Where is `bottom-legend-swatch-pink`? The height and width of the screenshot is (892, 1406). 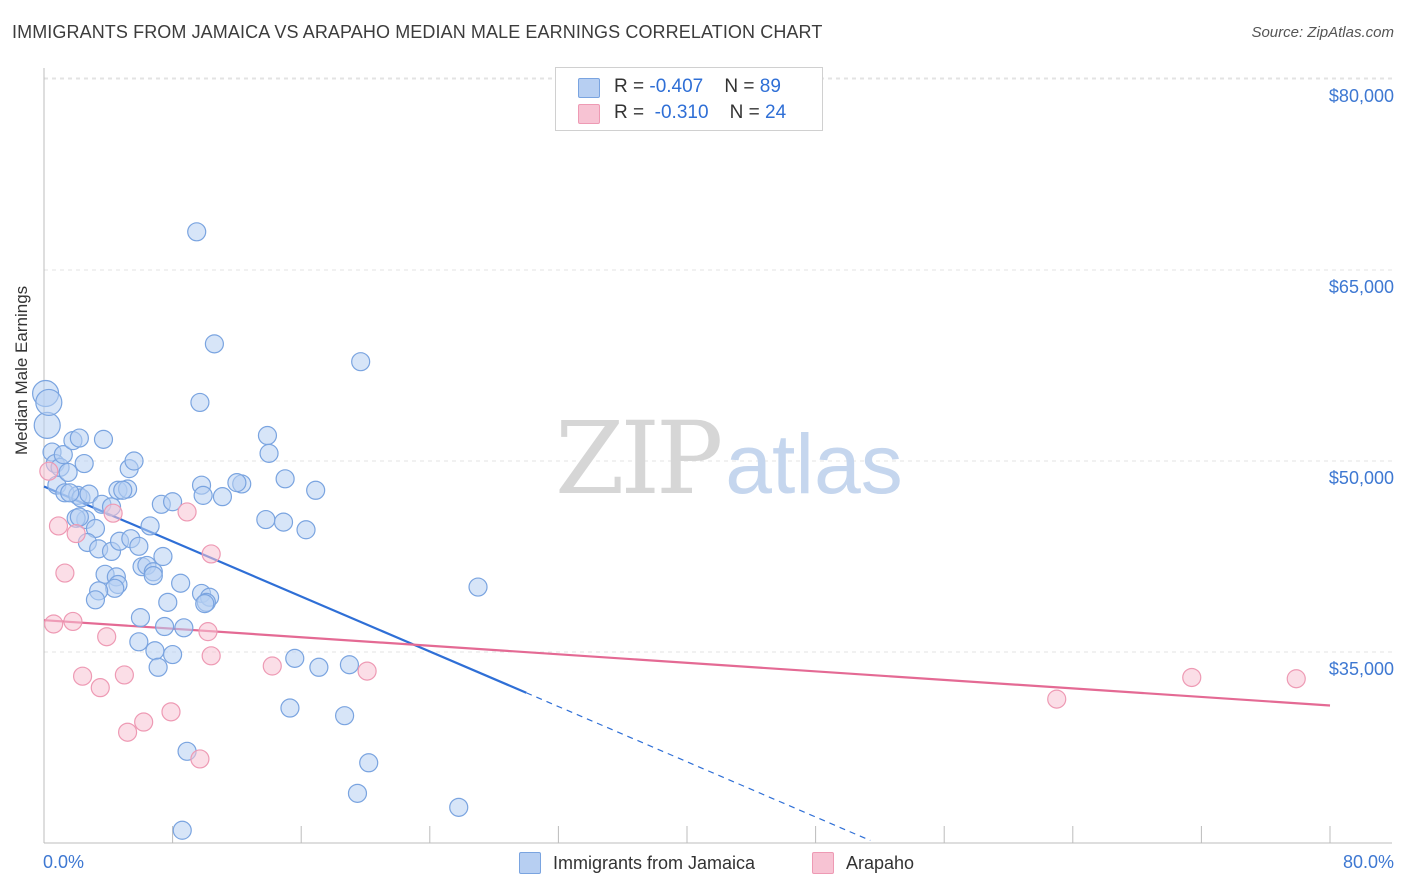 bottom-legend-swatch-pink is located at coordinates (823, 863).